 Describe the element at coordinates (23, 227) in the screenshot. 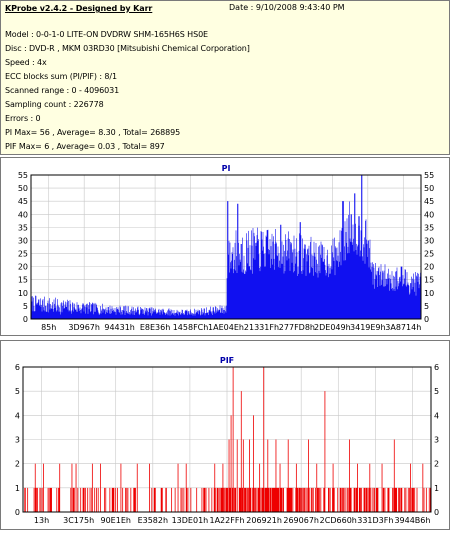

I see `y-tick-left: 35` at that location.